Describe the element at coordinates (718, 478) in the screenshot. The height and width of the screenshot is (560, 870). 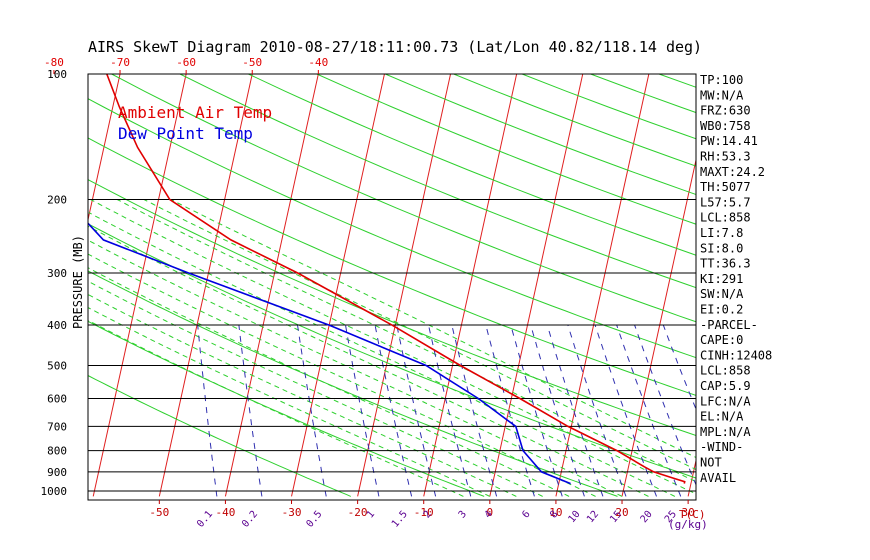
I see `index-label: AVAIL` at that location.